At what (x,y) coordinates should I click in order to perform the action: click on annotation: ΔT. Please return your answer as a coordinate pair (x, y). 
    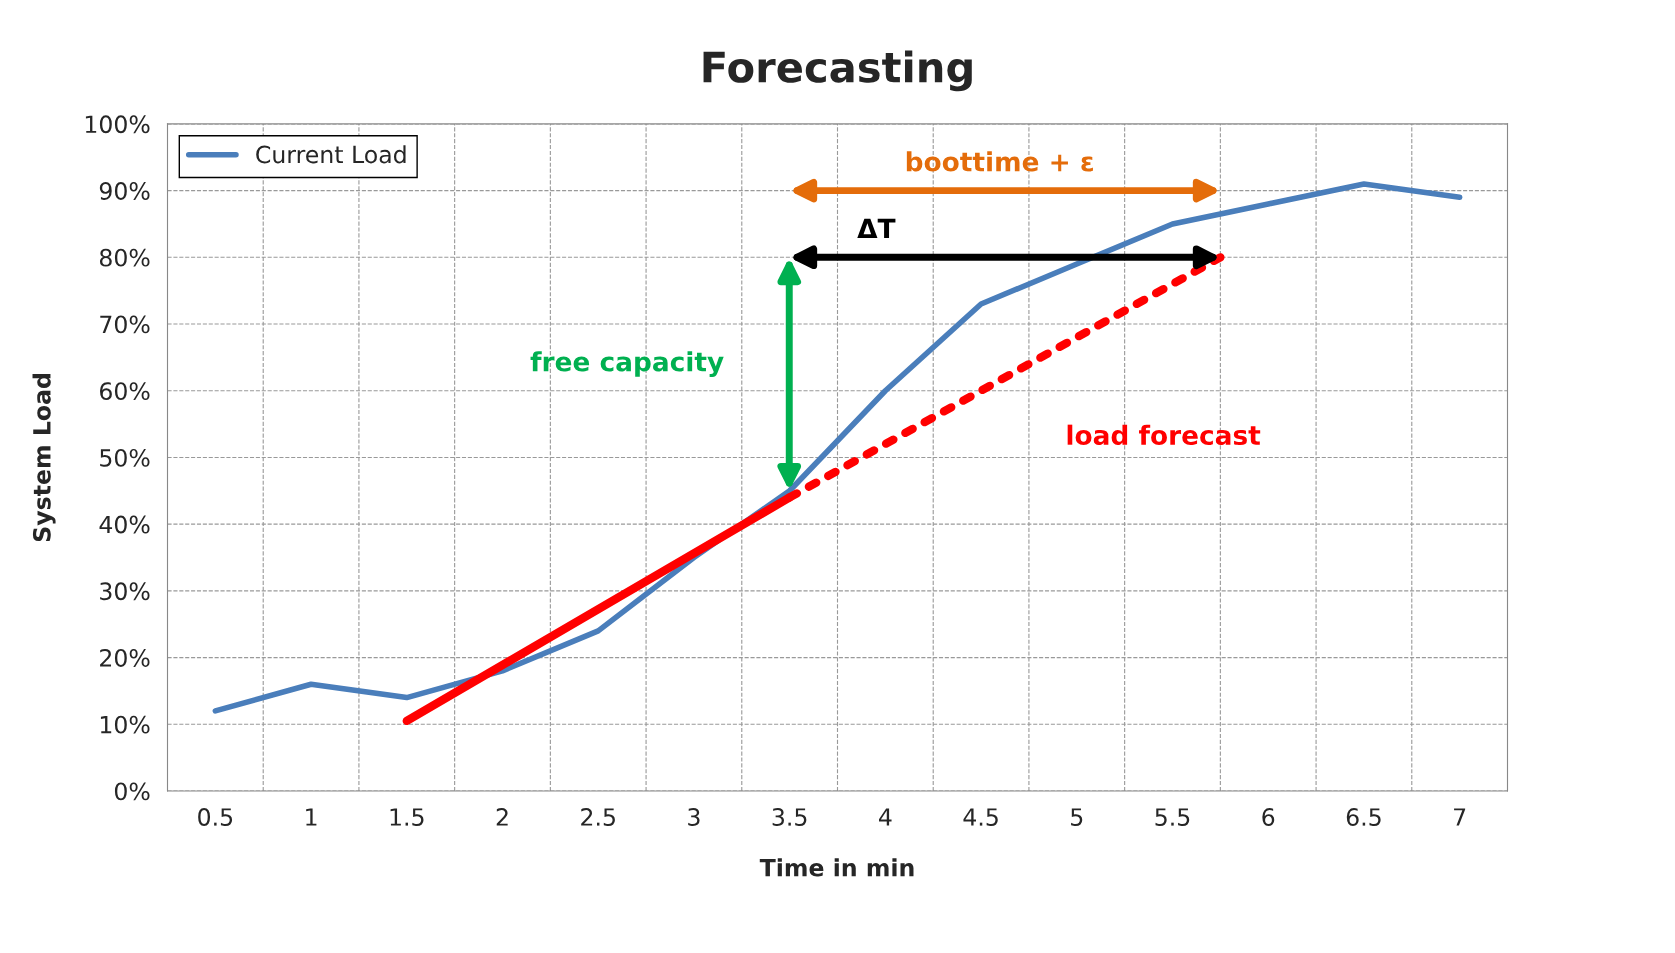
    Looking at the image, I should click on (876, 228).